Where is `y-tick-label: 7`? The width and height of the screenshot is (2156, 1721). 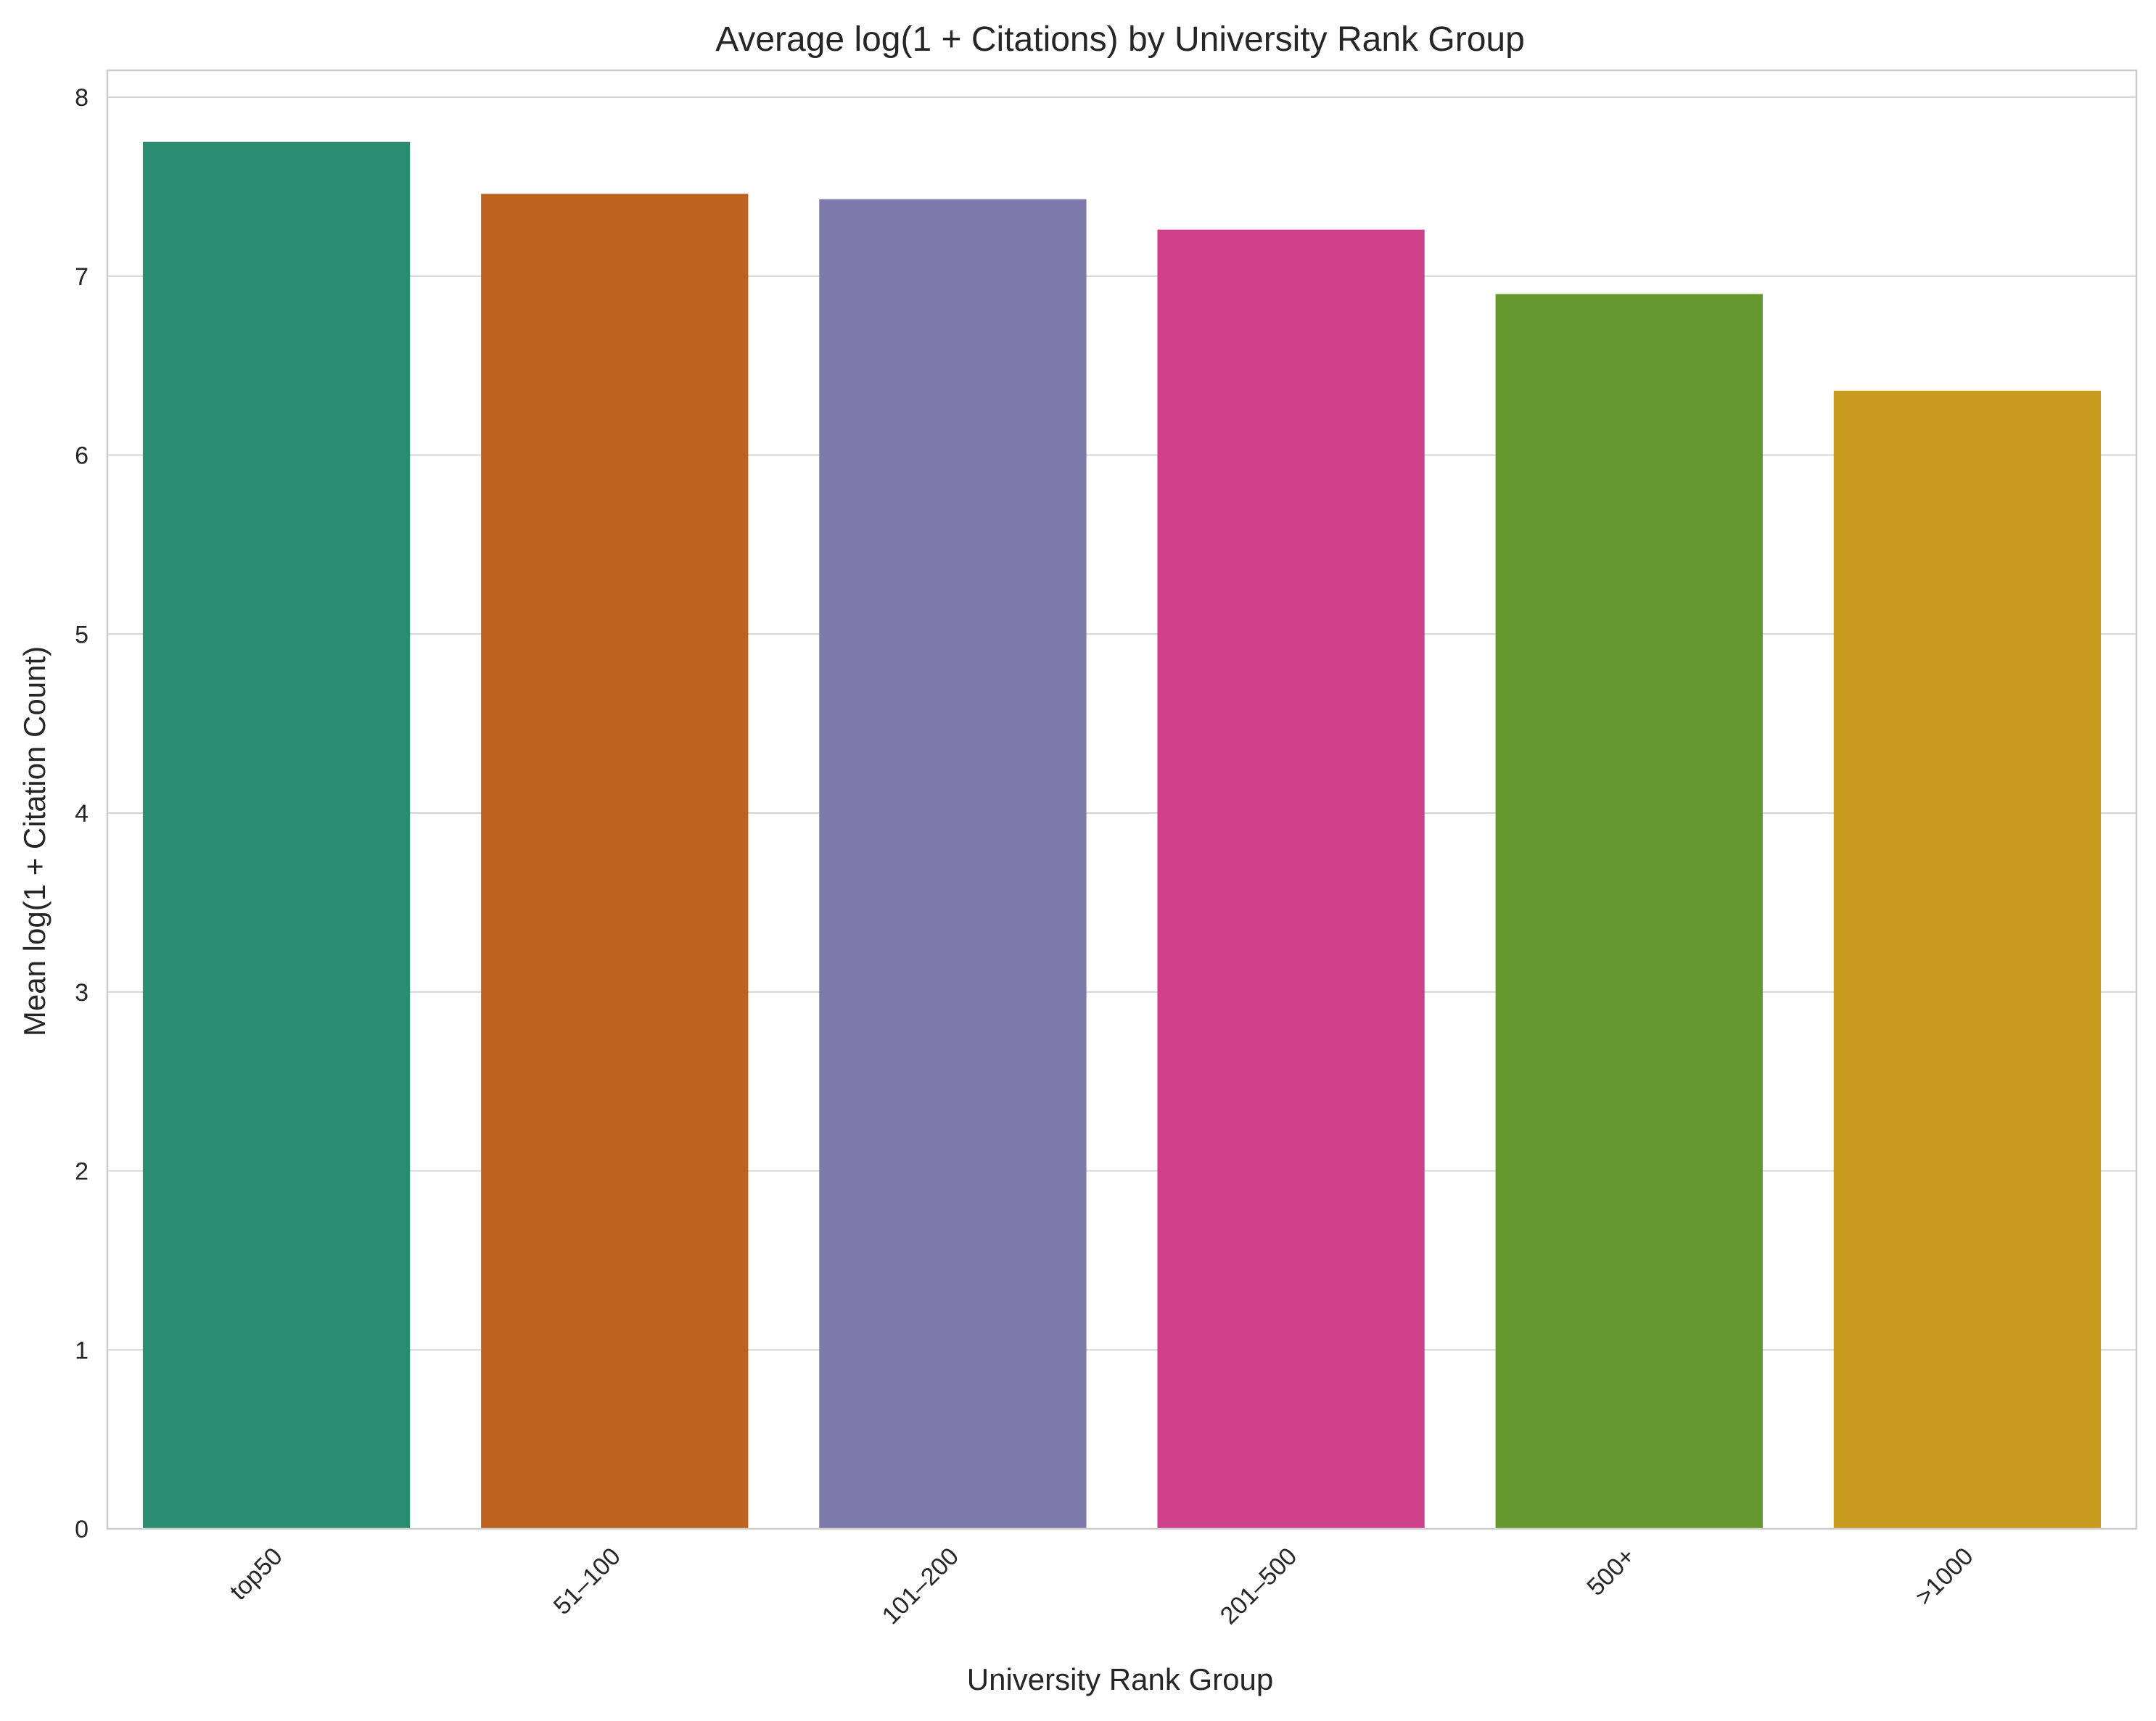 y-tick-label: 7 is located at coordinates (82, 277).